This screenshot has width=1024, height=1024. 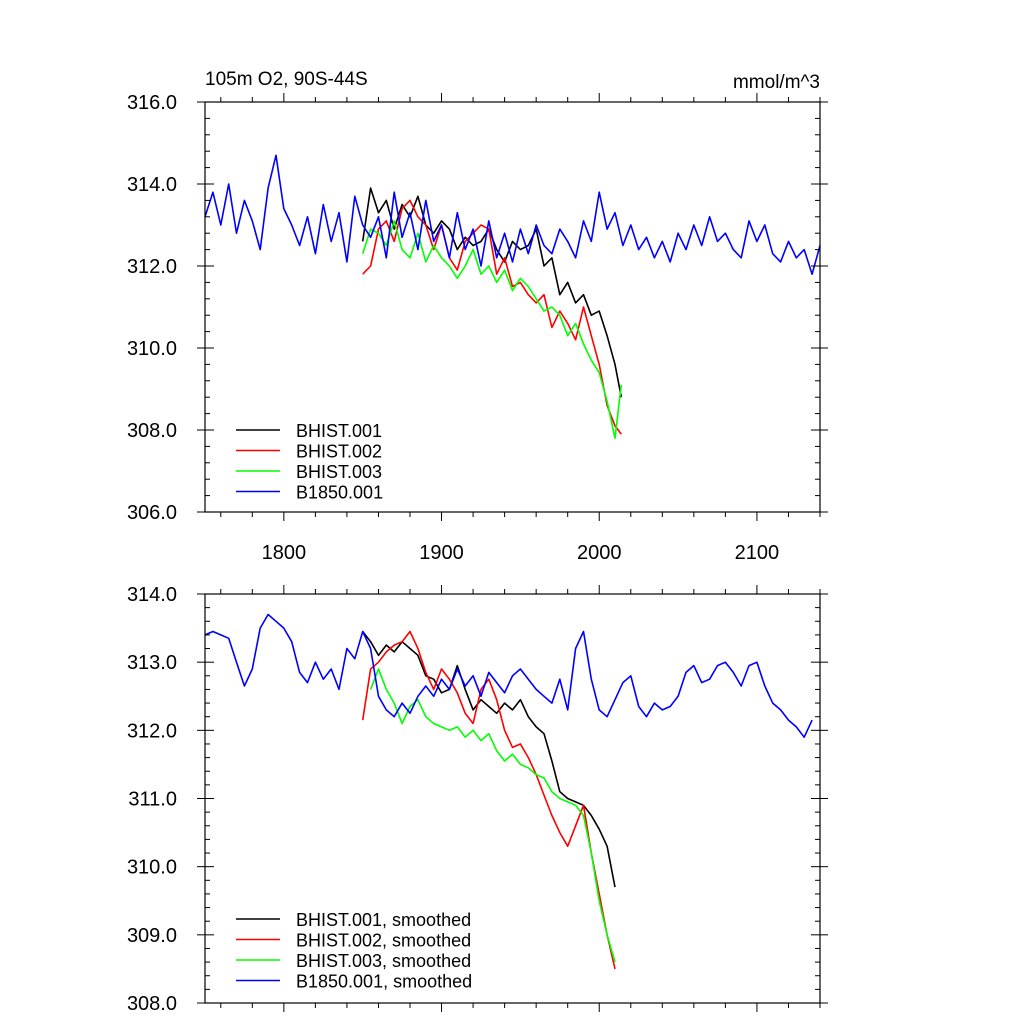 What do you see at coordinates (339, 431) in the screenshot?
I see `top-legend-label: BHIST.001` at bounding box center [339, 431].